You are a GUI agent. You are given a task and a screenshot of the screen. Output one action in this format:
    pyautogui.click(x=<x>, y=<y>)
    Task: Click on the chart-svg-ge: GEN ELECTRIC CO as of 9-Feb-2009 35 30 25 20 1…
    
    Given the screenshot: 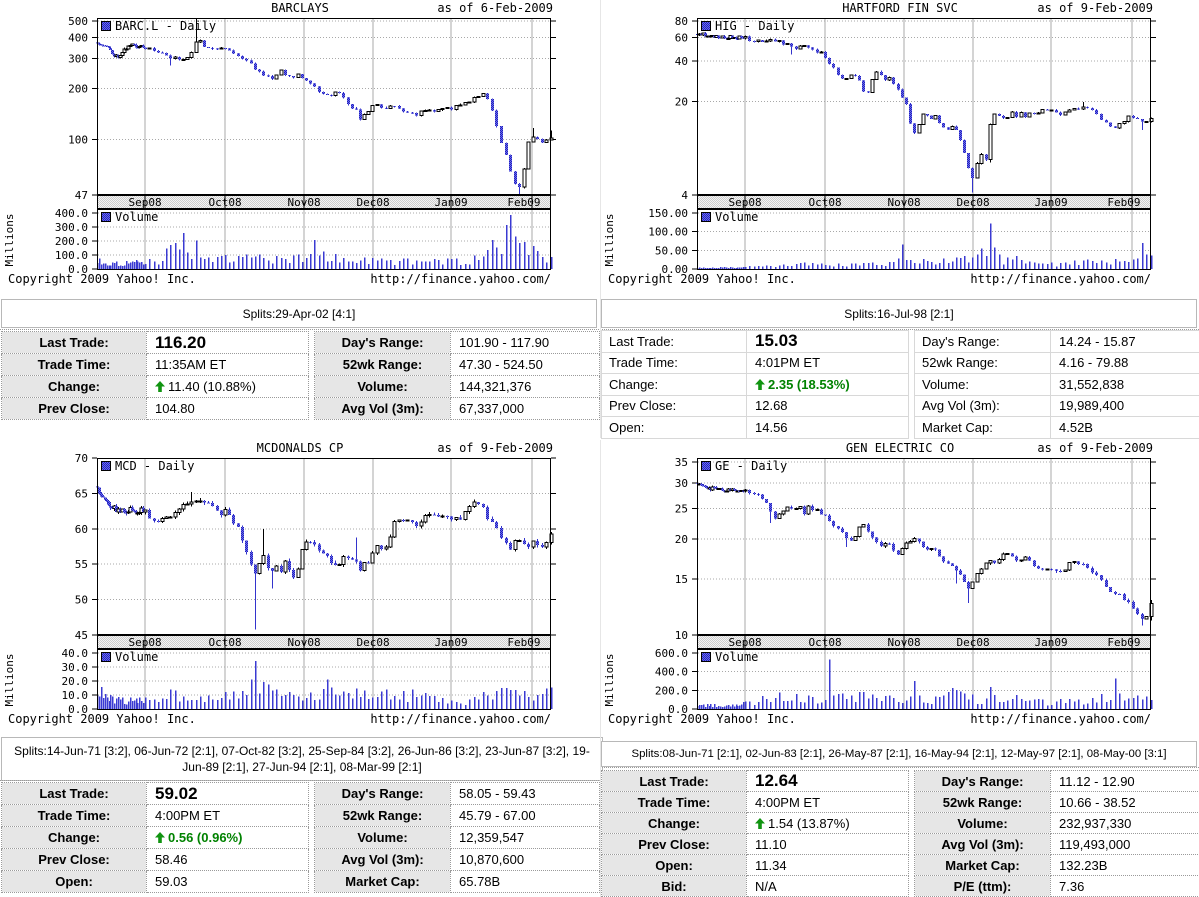 What is the action you would take?
    pyautogui.click(x=879, y=583)
    